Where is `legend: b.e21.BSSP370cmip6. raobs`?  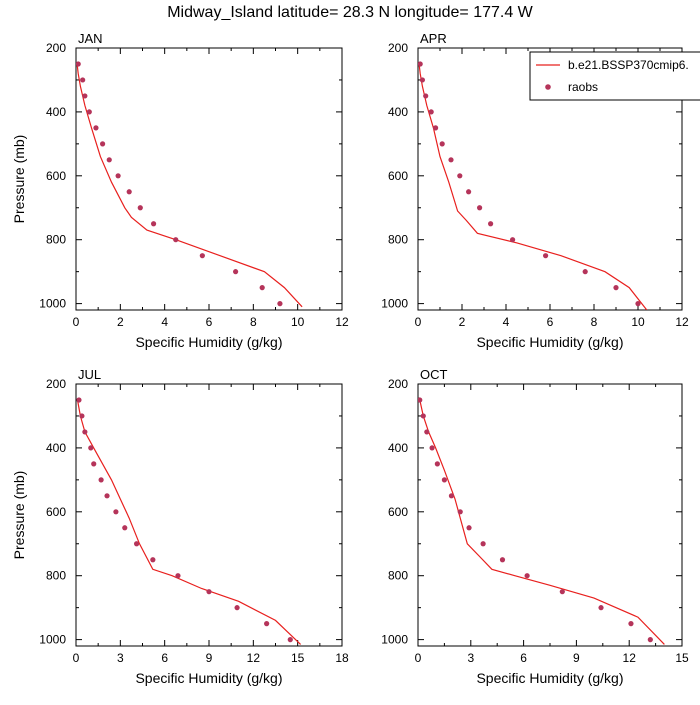
legend: b.e21.BSSP370cmip6. raobs is located at coordinates (614, 76).